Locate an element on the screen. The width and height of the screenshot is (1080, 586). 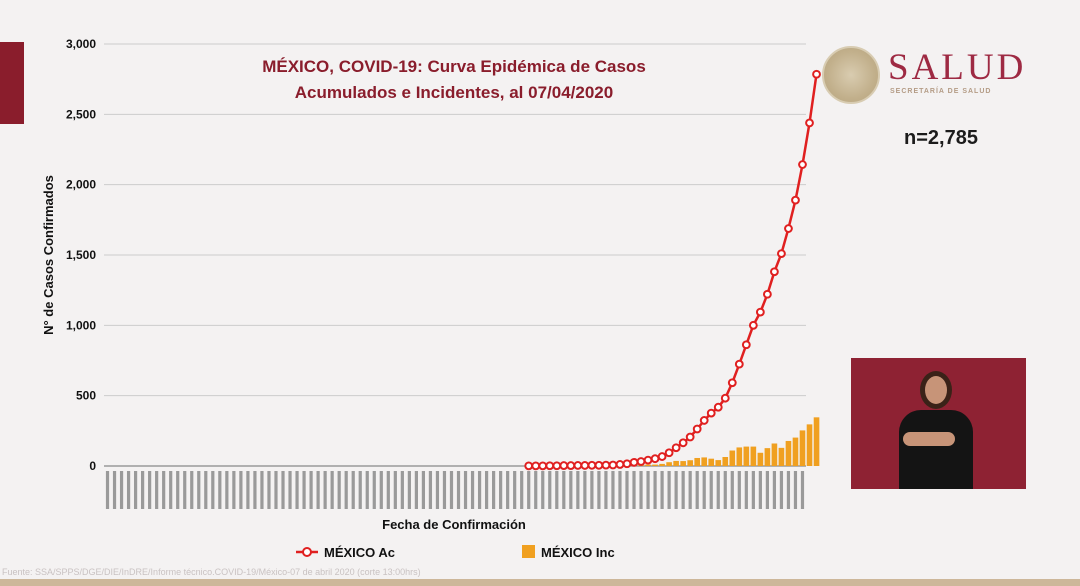
y-axis-label: N° de Casos Confirmados is located at coordinates (48, 255).